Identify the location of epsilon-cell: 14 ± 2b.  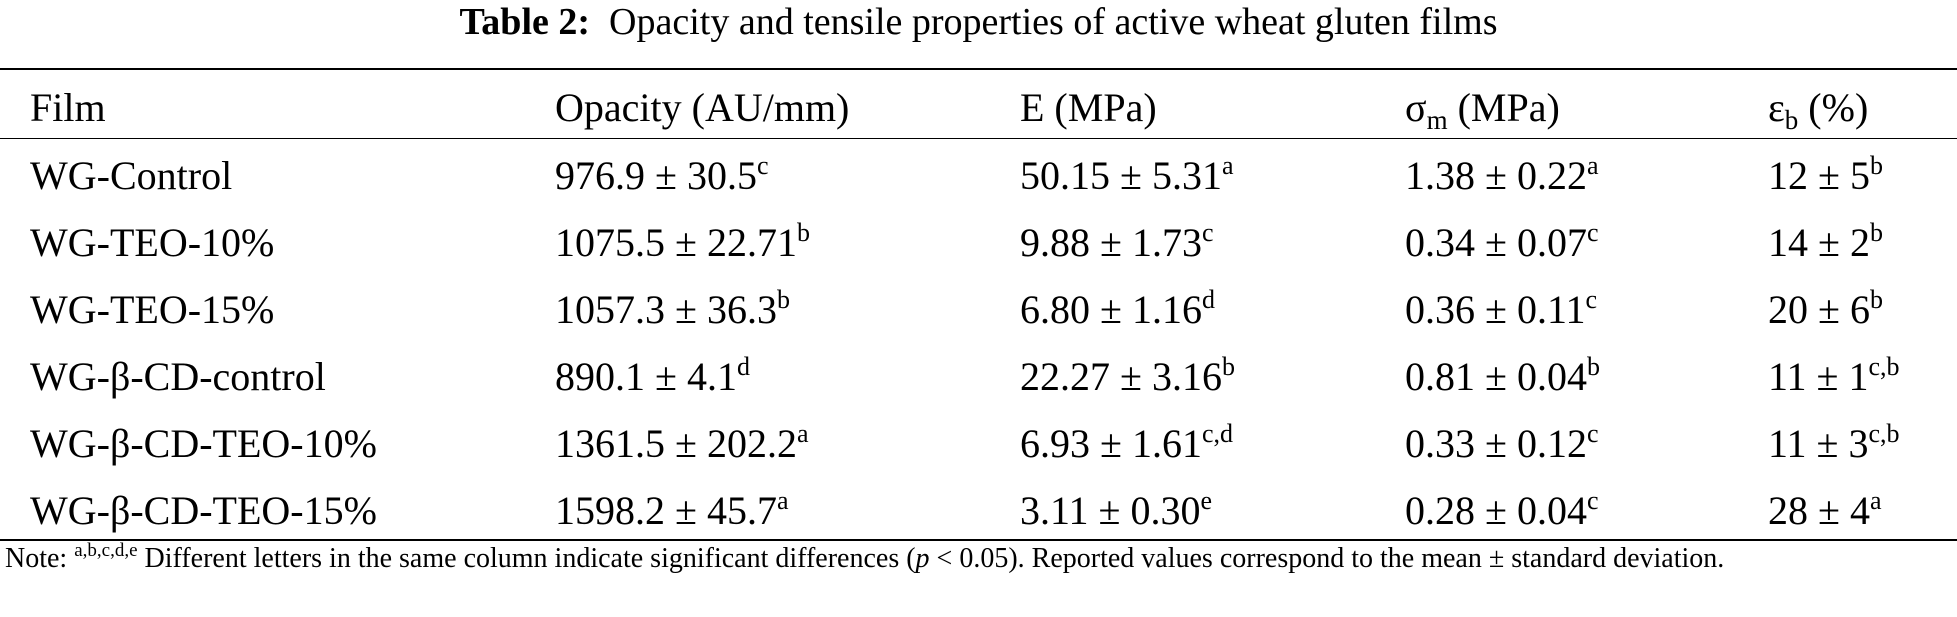
(1825, 241).